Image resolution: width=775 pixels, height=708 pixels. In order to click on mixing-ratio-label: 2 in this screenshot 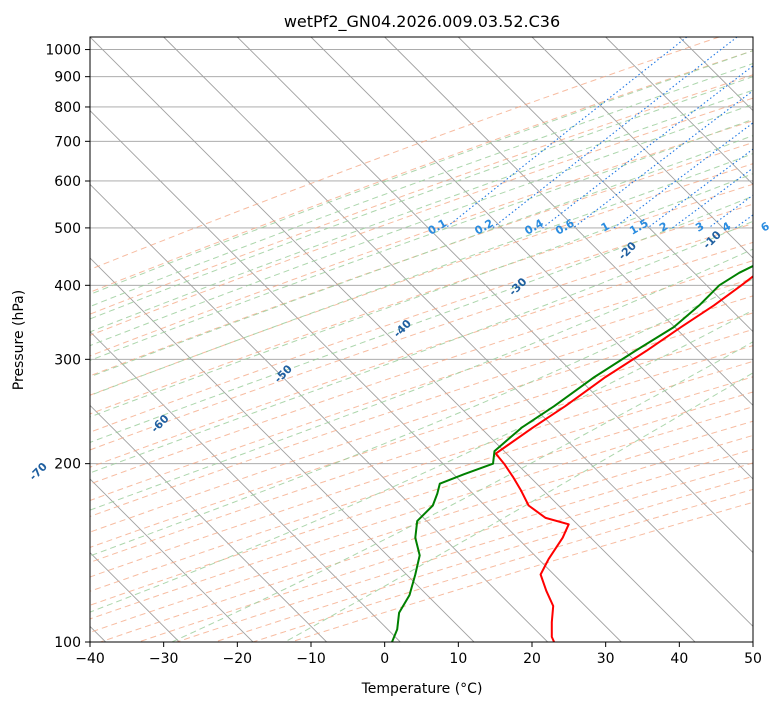, I will do `click(663, 227)`.